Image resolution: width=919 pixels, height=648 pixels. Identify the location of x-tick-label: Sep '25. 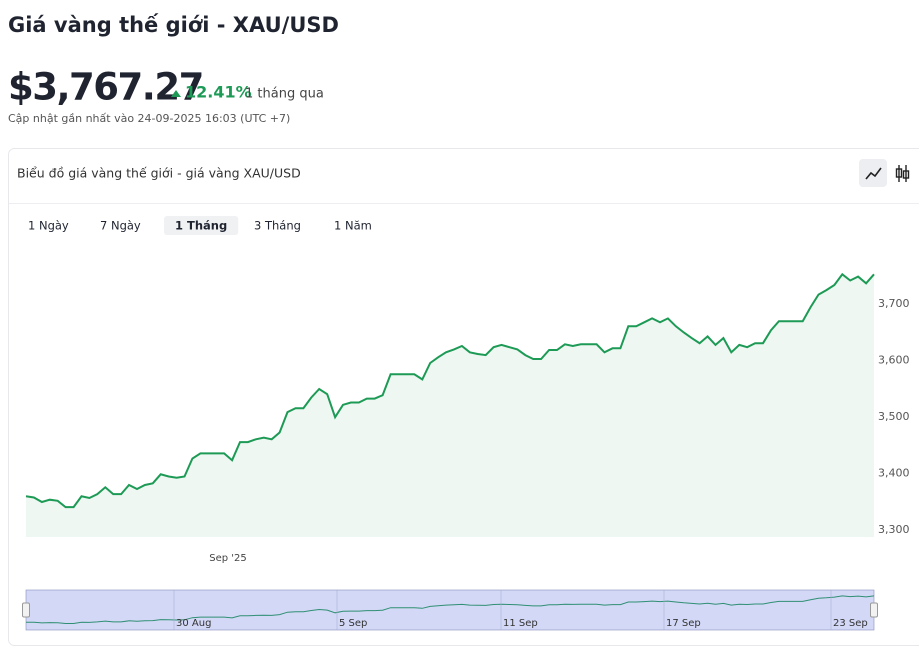
(228, 558).